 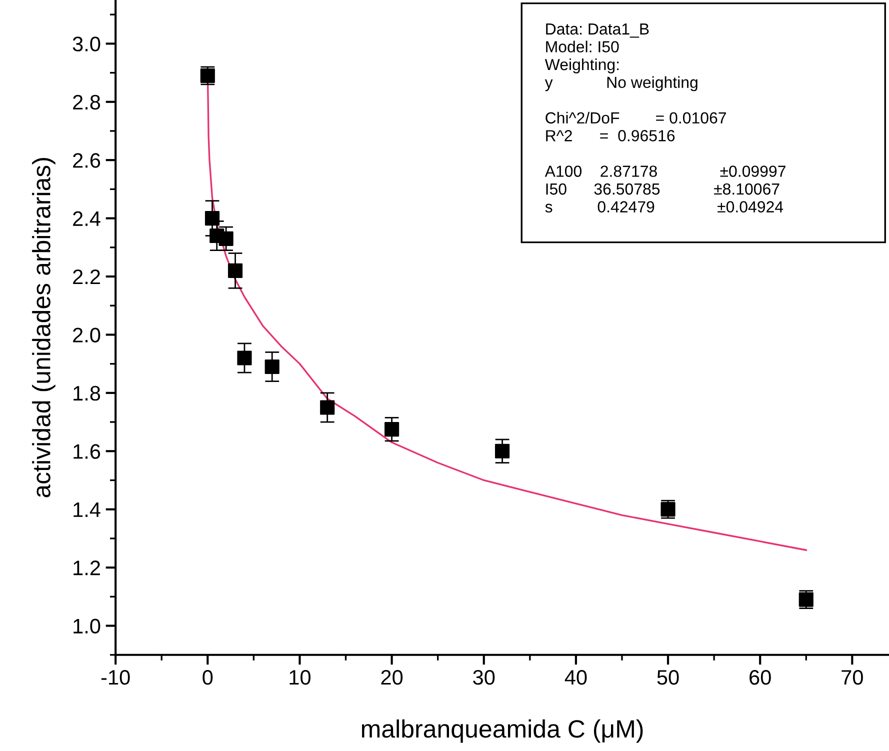 What do you see at coordinates (575, 677) in the screenshot?
I see `x-tick-label: 40` at bounding box center [575, 677].